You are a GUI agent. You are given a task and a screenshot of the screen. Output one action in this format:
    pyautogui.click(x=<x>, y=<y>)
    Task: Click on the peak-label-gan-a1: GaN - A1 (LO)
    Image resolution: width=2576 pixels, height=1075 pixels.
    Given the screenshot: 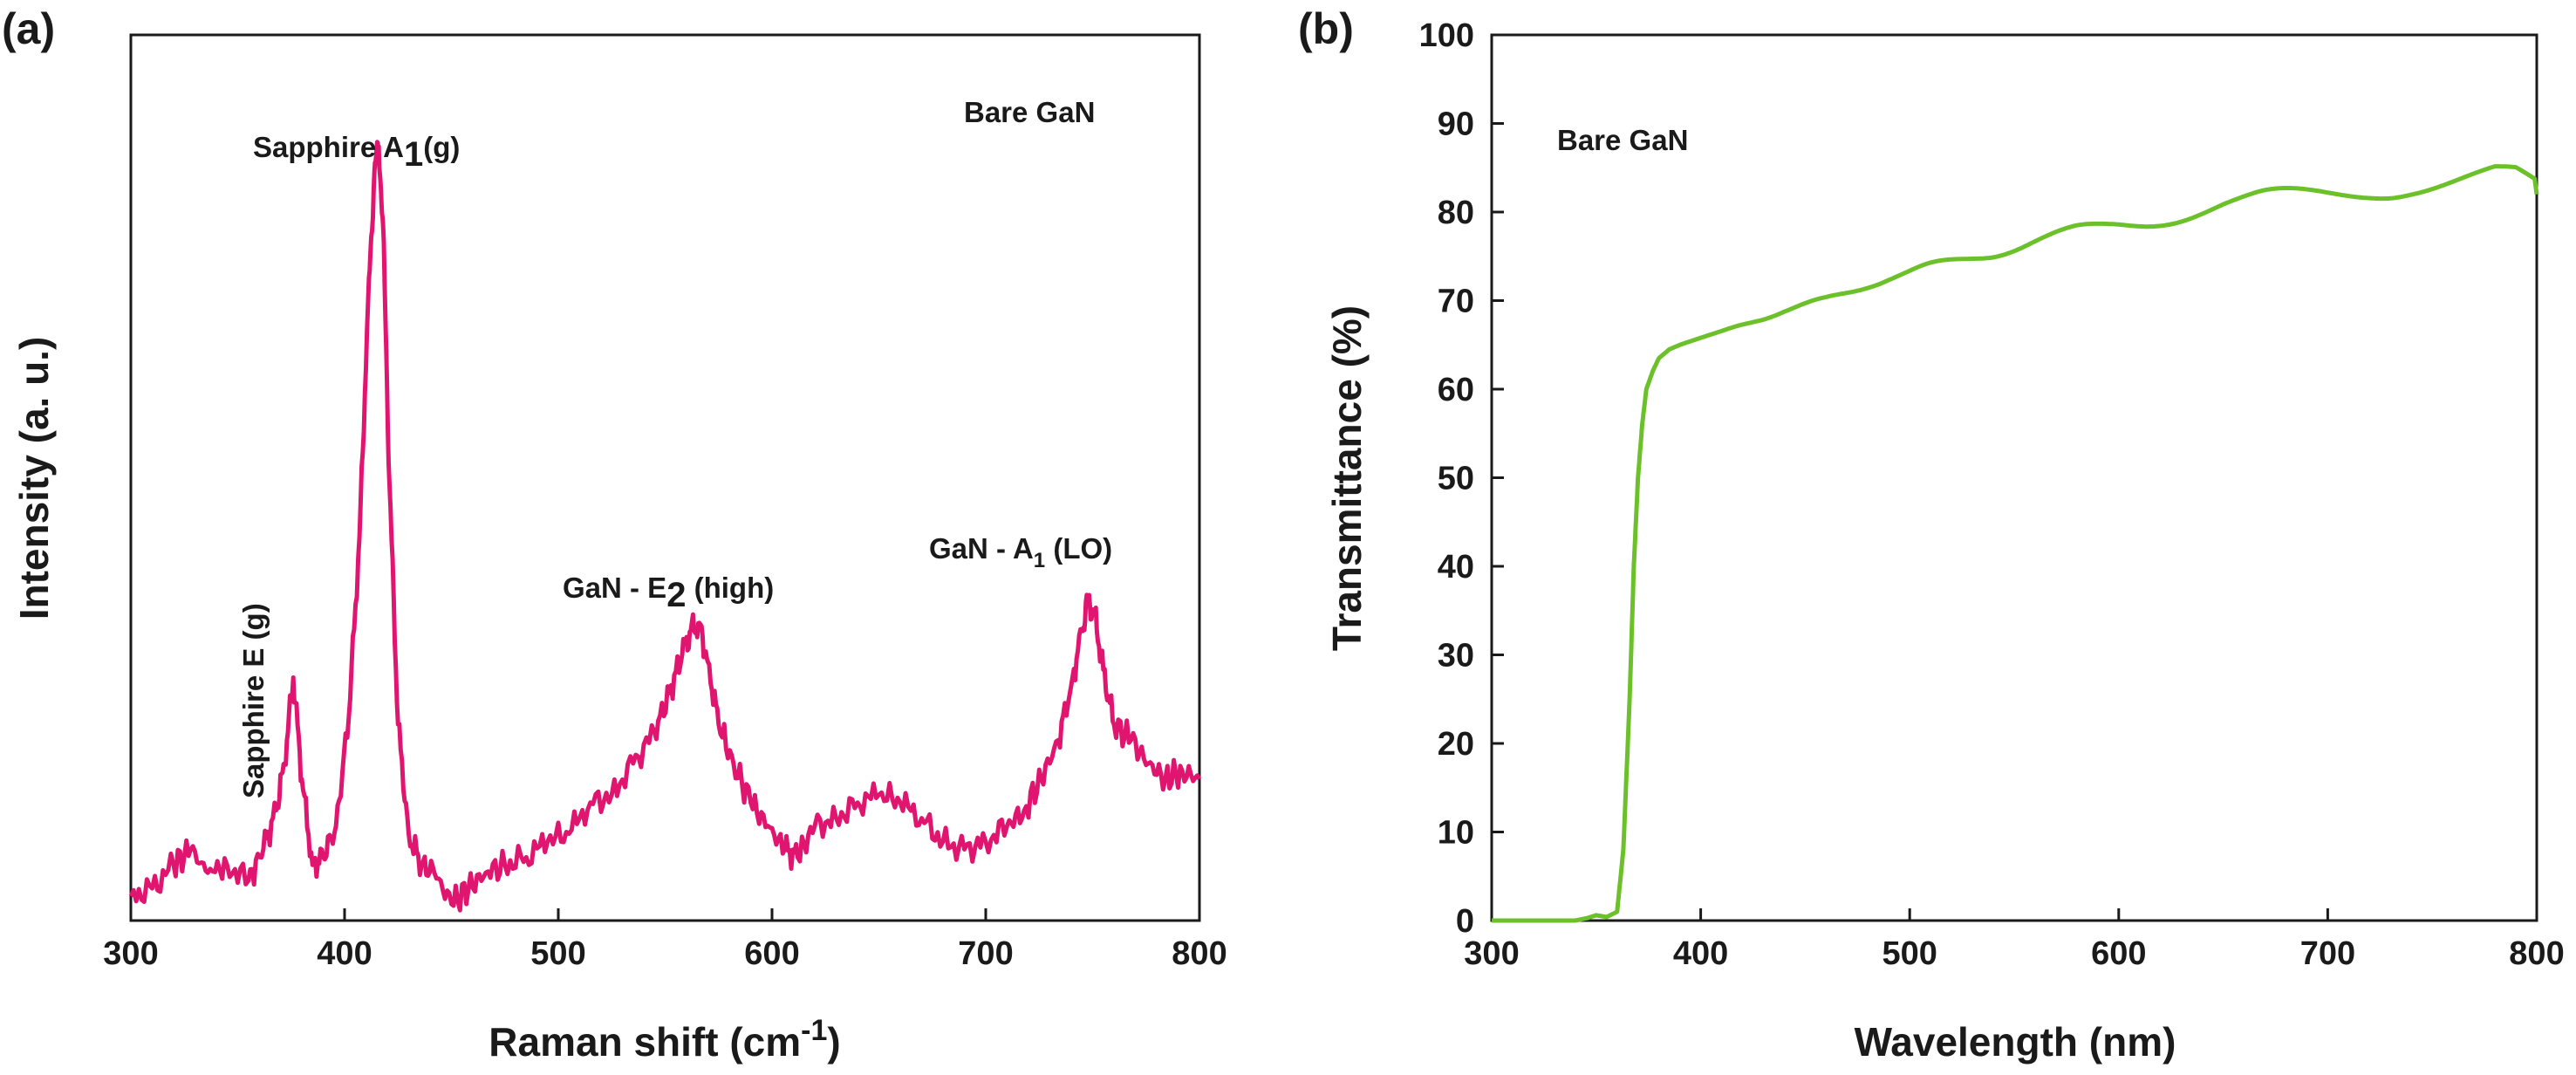 What is the action you would take?
    pyautogui.click(x=1020, y=552)
    